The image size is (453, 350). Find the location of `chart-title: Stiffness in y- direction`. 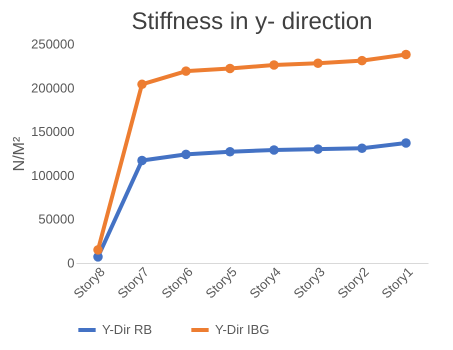

chart-title: Stiffness in y- direction is located at coordinates (252, 21).